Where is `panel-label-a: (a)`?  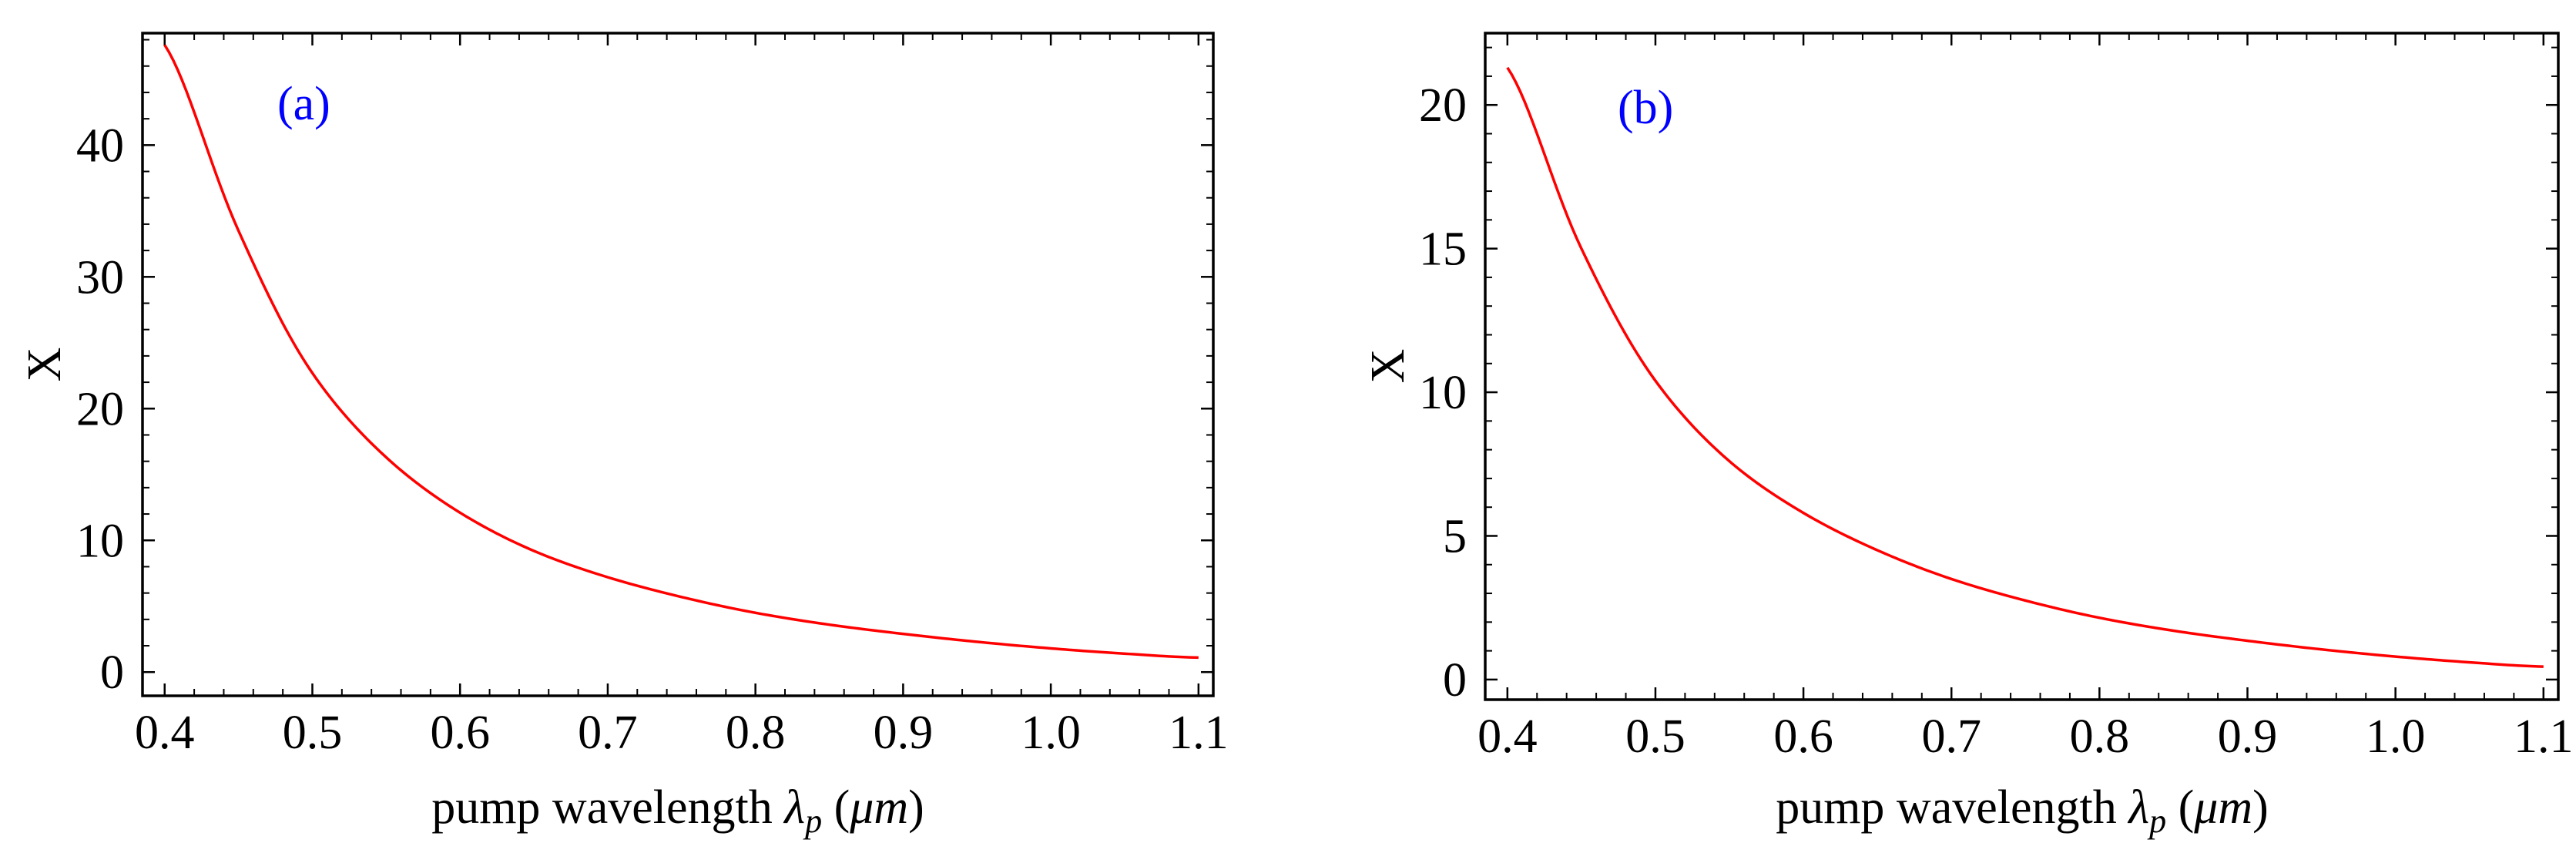 panel-label-a: (a) is located at coordinates (303, 104).